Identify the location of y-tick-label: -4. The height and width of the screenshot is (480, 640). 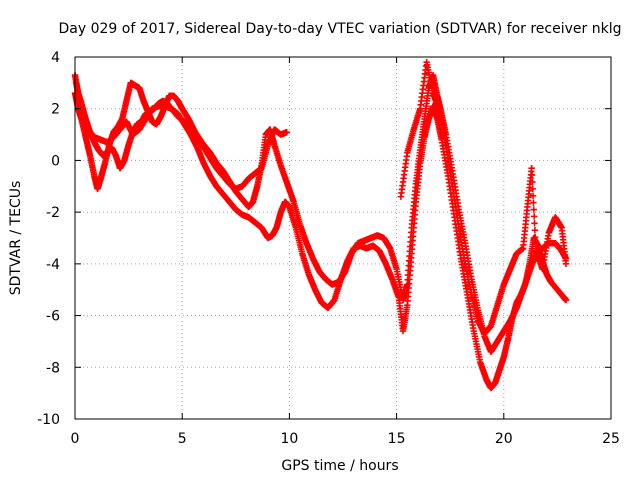
(53, 265).